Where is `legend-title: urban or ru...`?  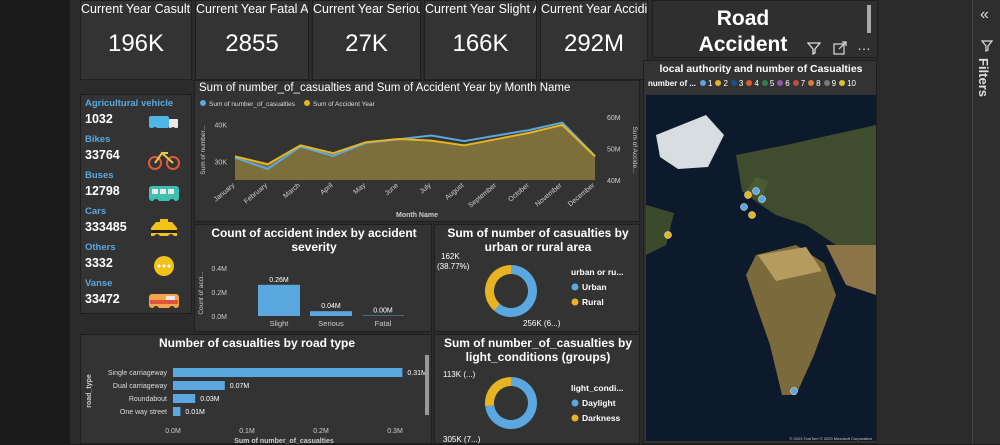 legend-title: urban or ru... is located at coordinates (597, 272).